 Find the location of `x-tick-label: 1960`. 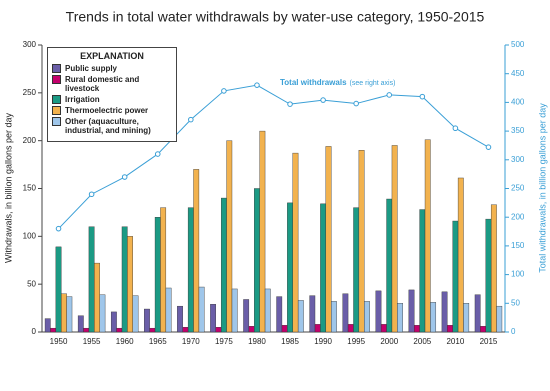

x-tick-label: 1960 is located at coordinates (125, 341).